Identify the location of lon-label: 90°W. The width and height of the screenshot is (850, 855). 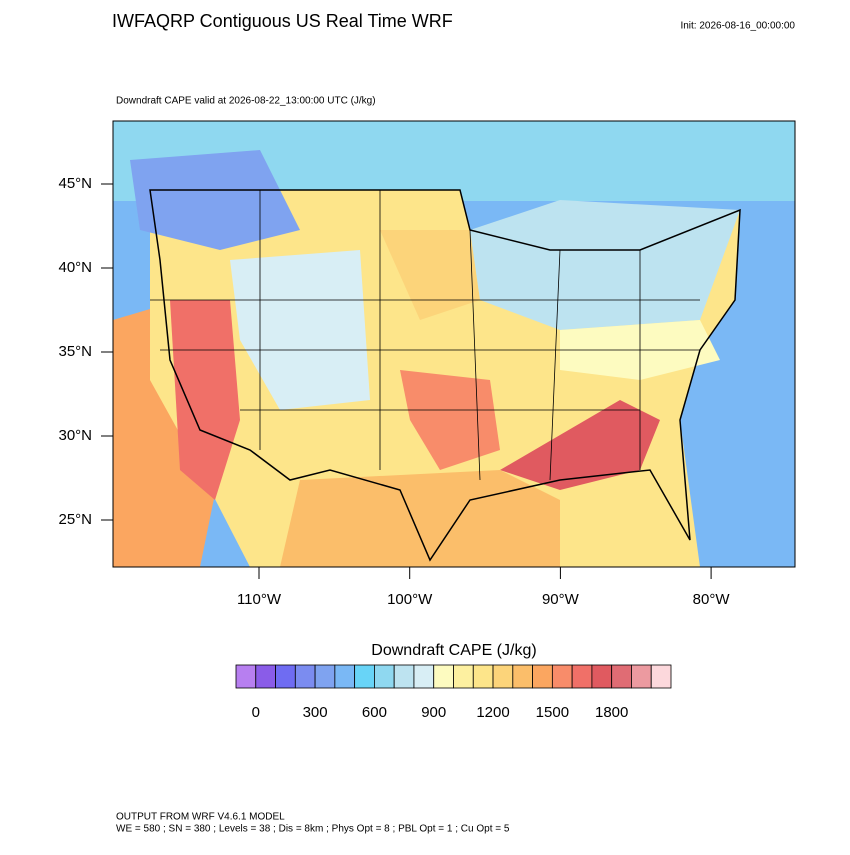
(561, 599).